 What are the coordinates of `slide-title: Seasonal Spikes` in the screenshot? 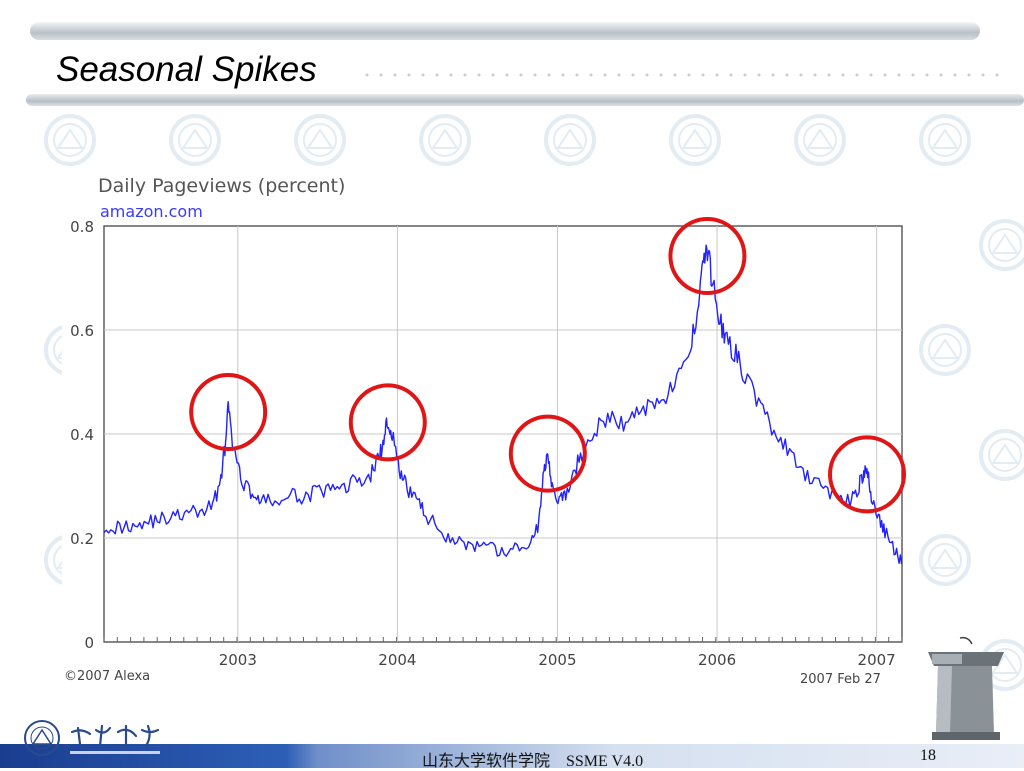 It's located at (186, 69).